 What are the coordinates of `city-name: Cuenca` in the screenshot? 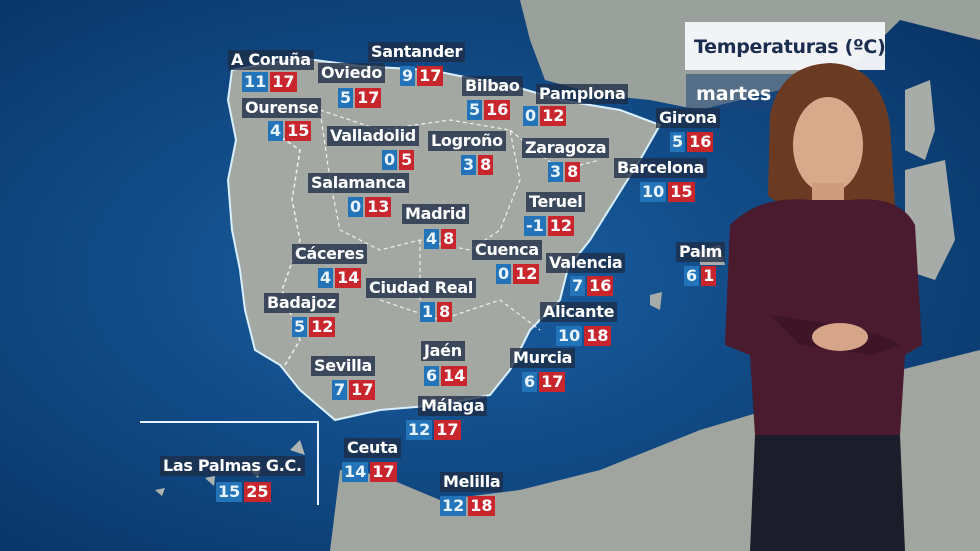 It's located at (507, 250).